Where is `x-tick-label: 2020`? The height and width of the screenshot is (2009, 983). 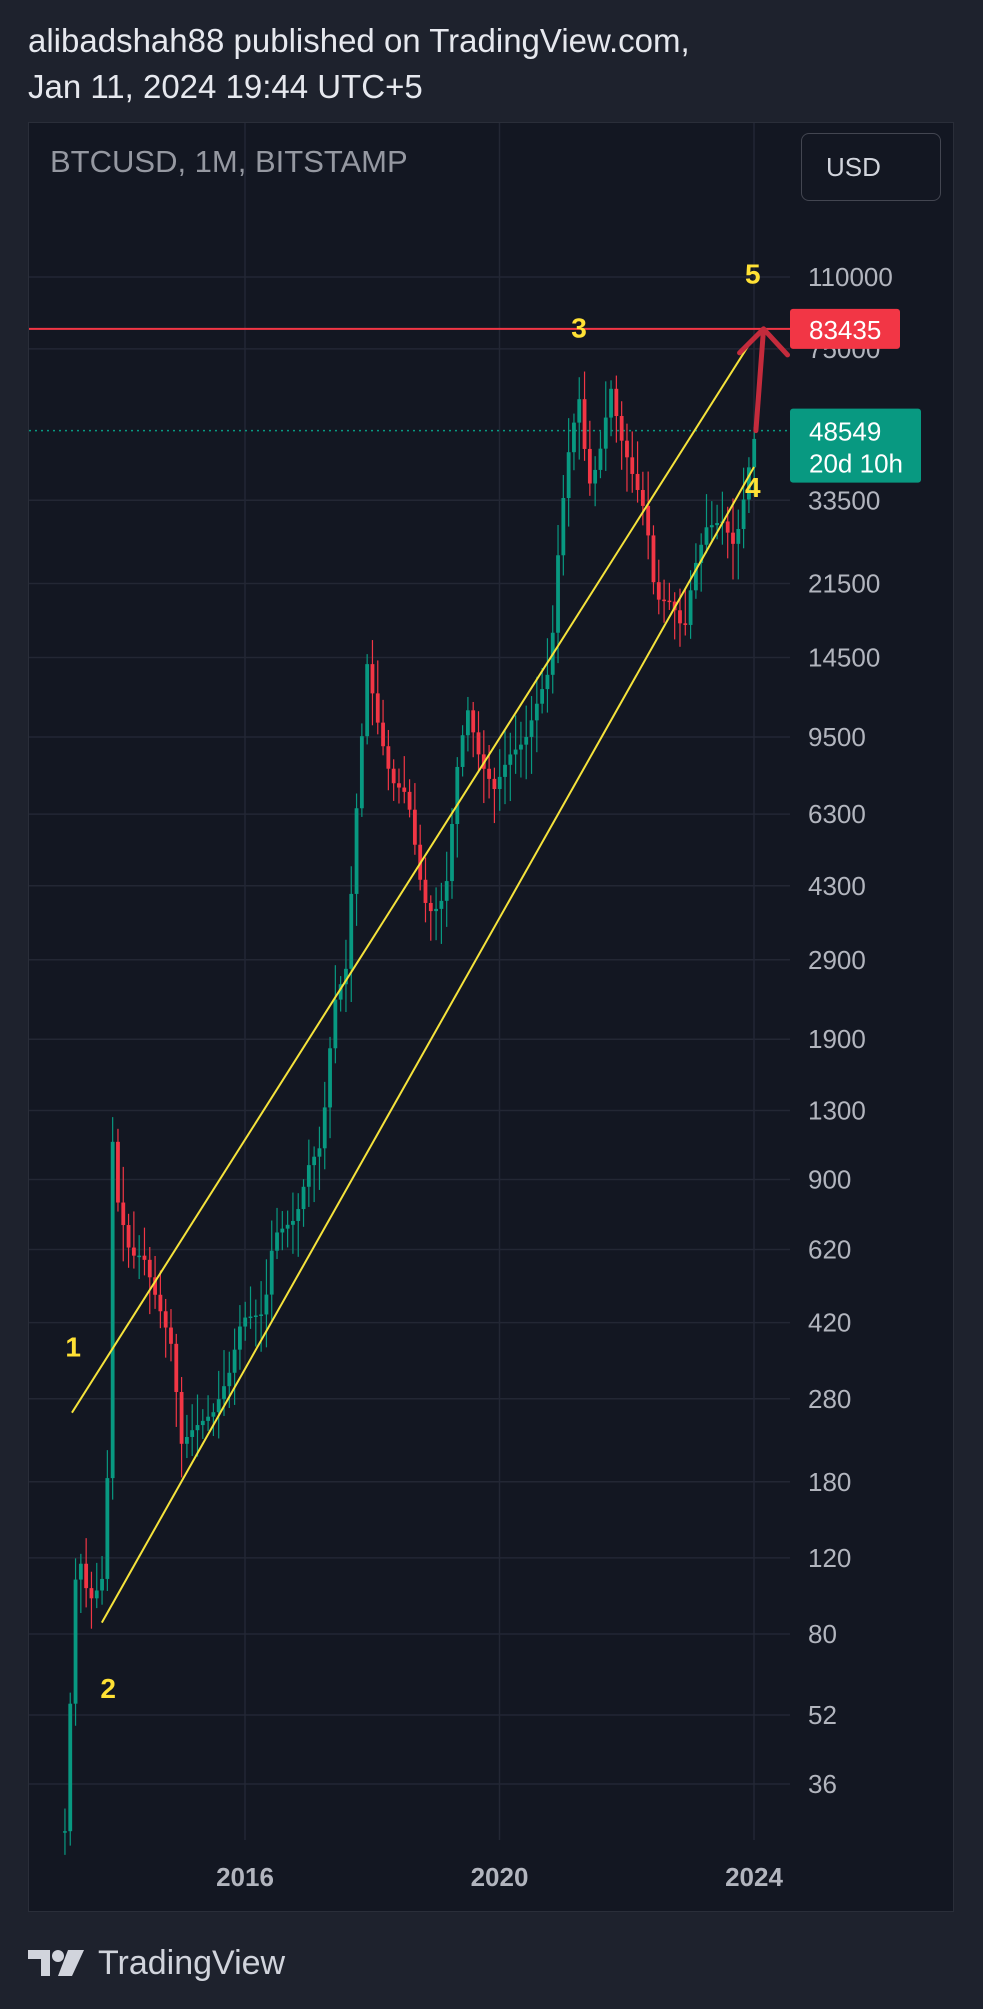 x-tick-label: 2020 is located at coordinates (500, 1877).